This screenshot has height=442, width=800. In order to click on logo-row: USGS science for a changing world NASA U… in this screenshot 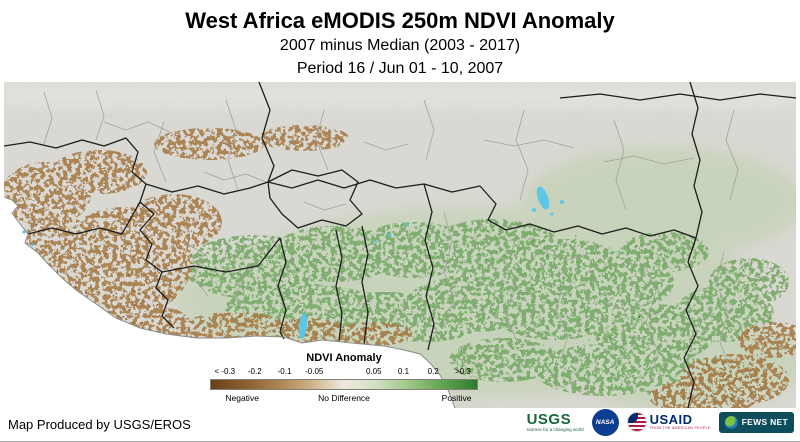, I will do `click(660, 422)`.